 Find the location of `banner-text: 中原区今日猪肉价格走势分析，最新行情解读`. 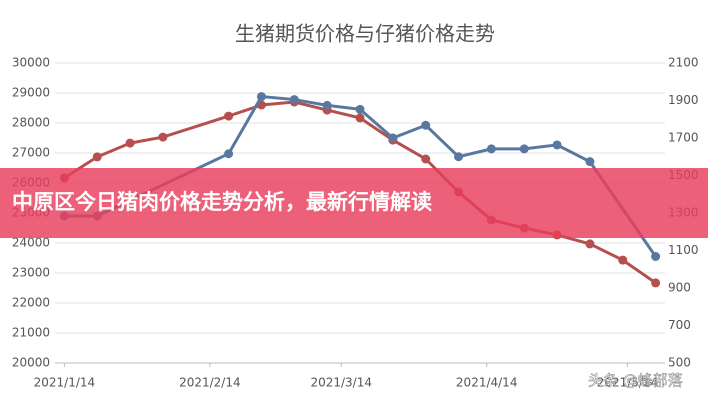

banner-text: 中原区今日猪肉价格走势分析，最新行情解读 is located at coordinates (222, 202).